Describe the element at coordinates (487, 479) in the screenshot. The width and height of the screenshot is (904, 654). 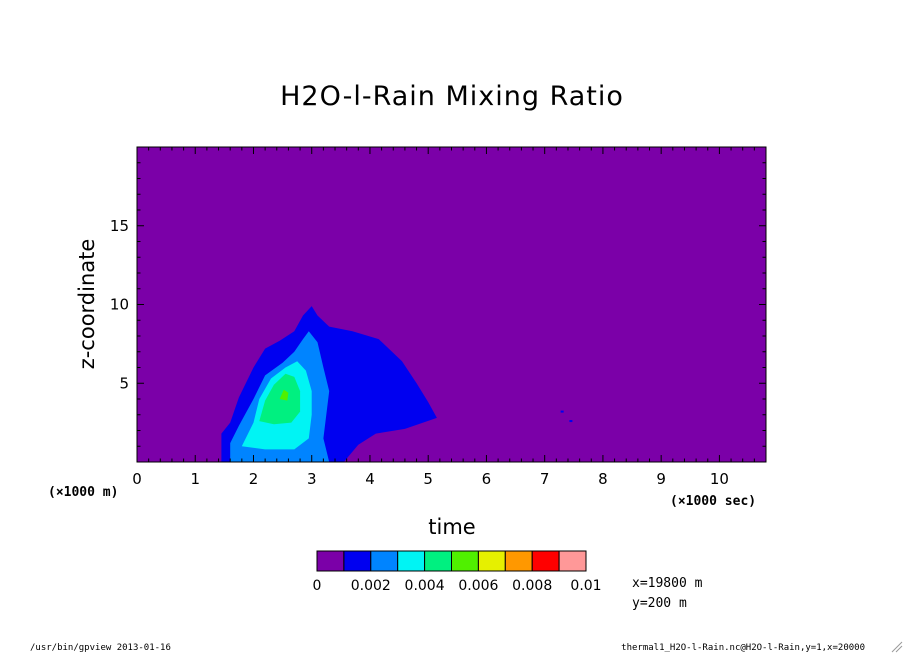
I see `x-tick-label: 6` at that location.